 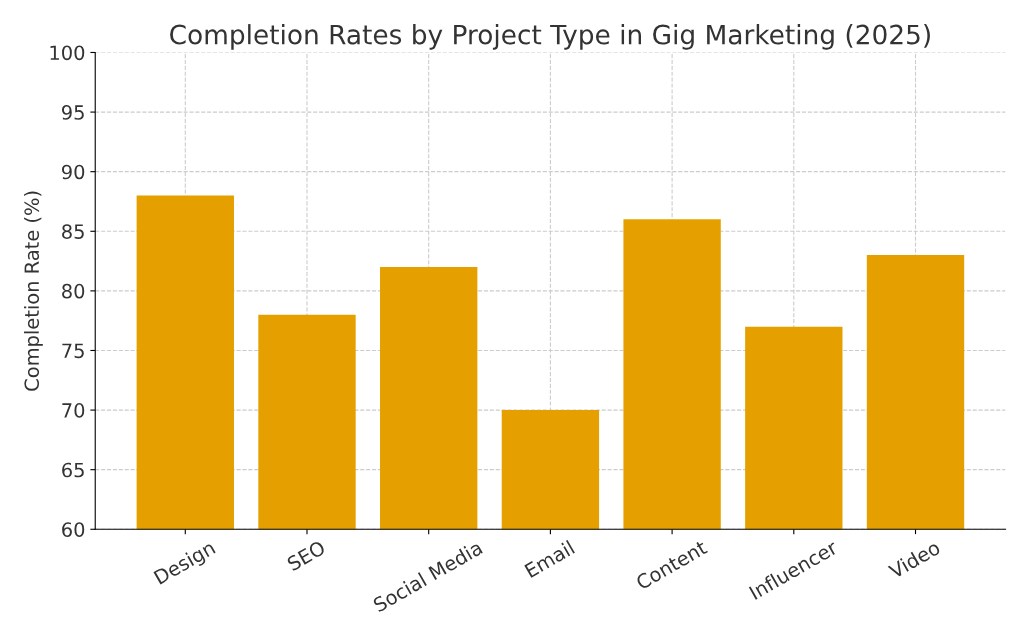 I want to click on y-axis-title: Completion Rate (%), so click(x=33, y=291).